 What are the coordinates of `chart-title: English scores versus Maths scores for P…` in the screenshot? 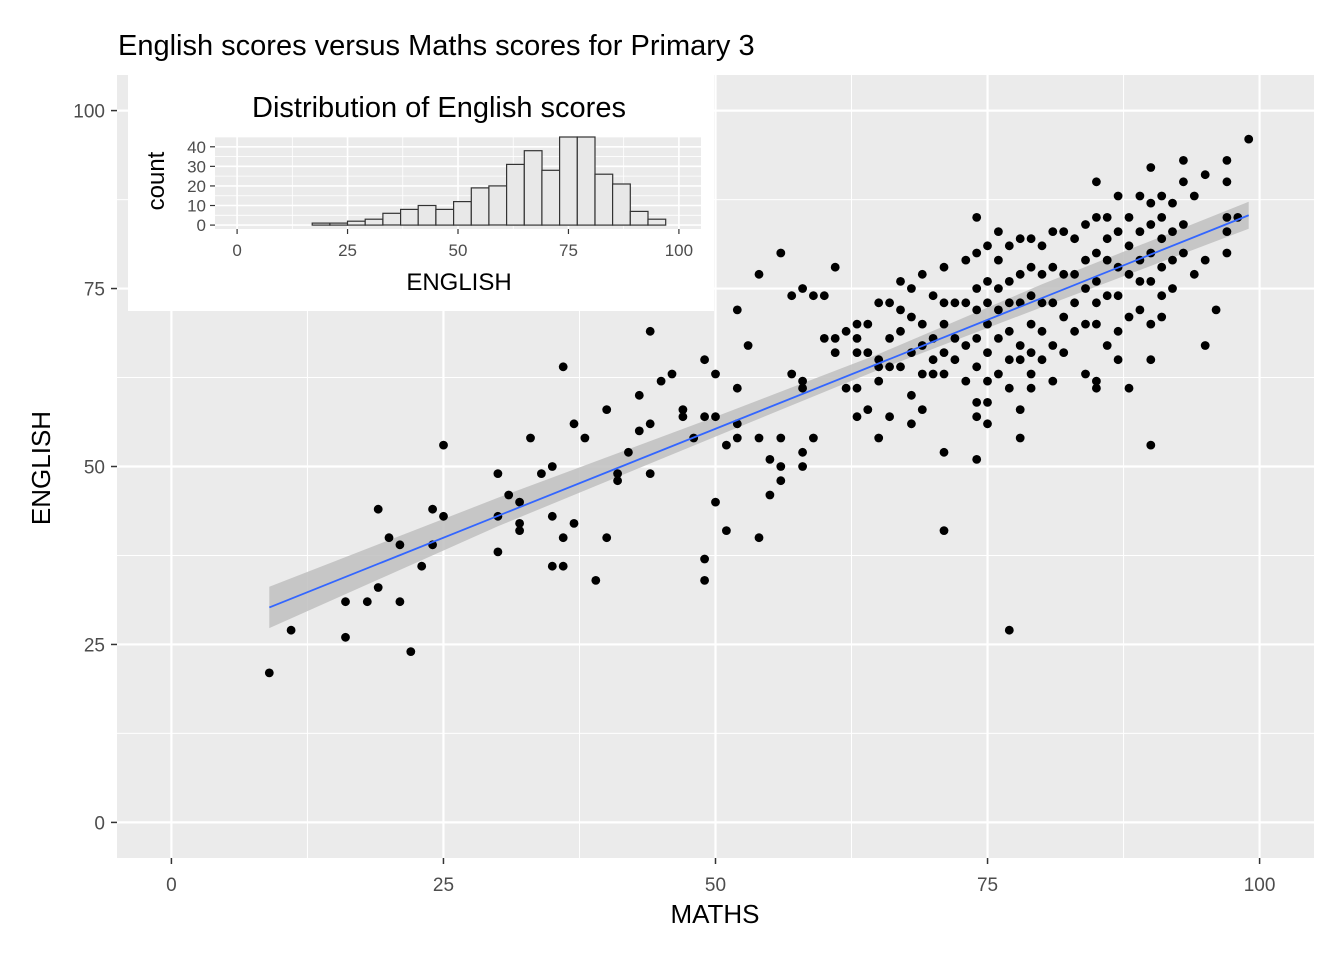 It's located at (436, 46).